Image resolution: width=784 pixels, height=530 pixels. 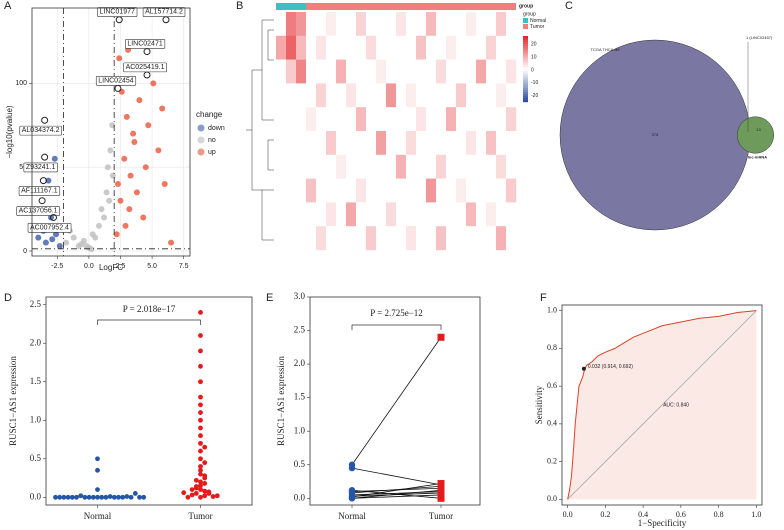 What do you see at coordinates (45, 120) in the screenshot?
I see `highlight-point` at bounding box center [45, 120].